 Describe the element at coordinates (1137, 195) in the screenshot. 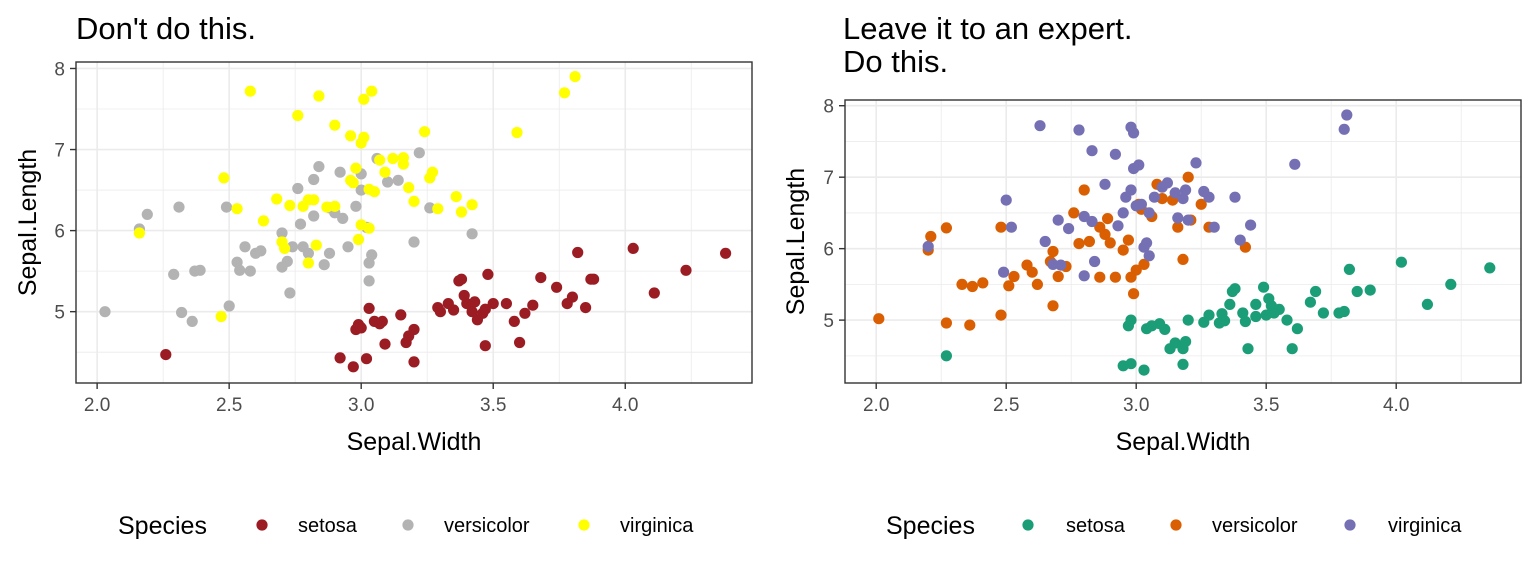

I see `series-virginica` at that location.